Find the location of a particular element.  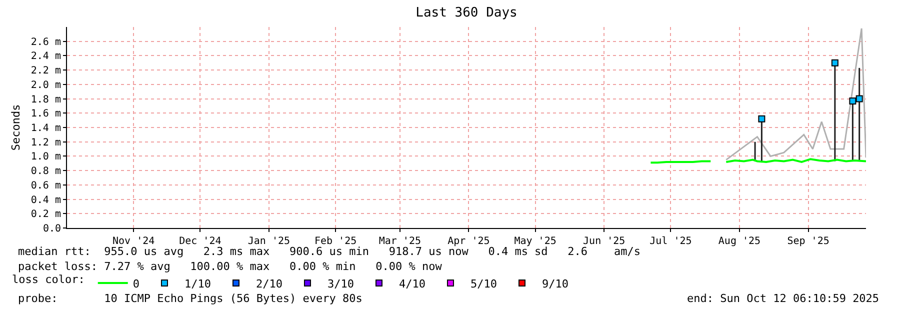

text: end: Sun Oct 12 06:10:59 2025 is located at coordinates (783, 298).